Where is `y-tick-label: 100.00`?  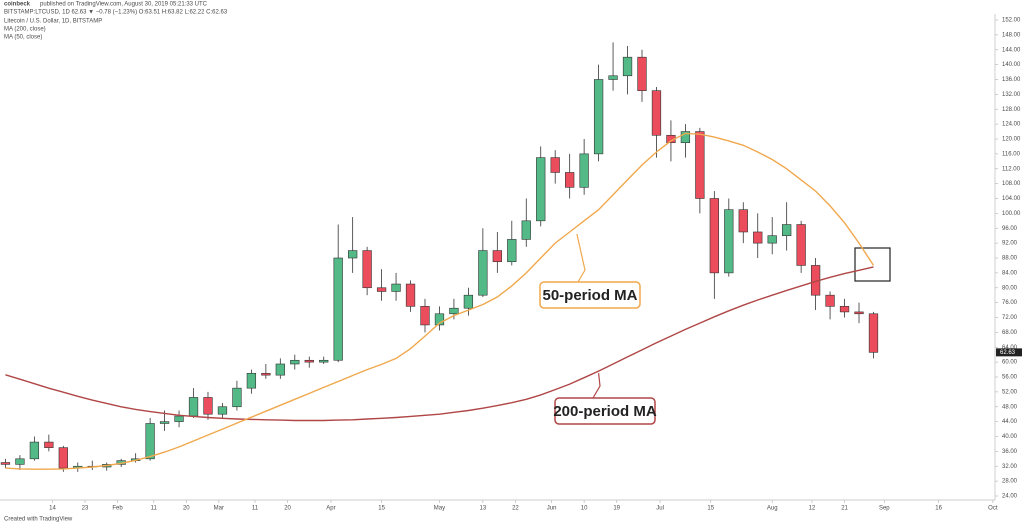
y-tick-label: 100.00 is located at coordinates (1011, 214).